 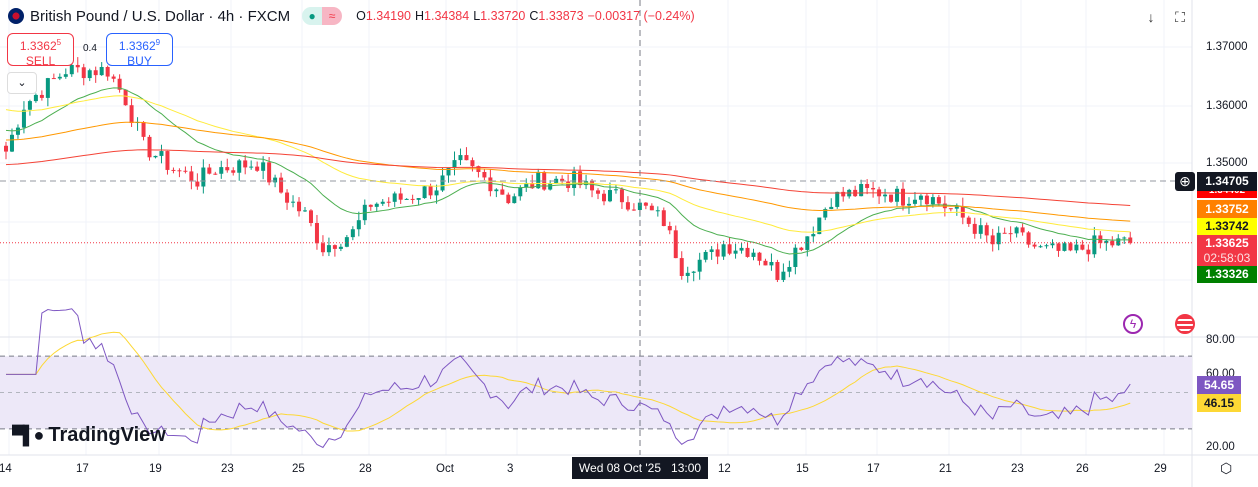 What do you see at coordinates (1133, 324) in the screenshot?
I see `lightning-icon: ϟ` at bounding box center [1133, 324].